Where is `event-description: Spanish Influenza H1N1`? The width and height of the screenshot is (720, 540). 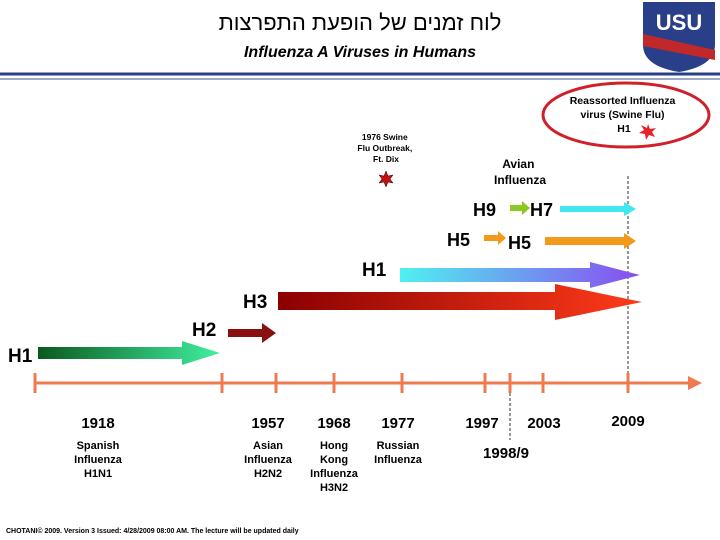
event-description: Spanish Influenza H1N1 is located at coordinates (98, 460).